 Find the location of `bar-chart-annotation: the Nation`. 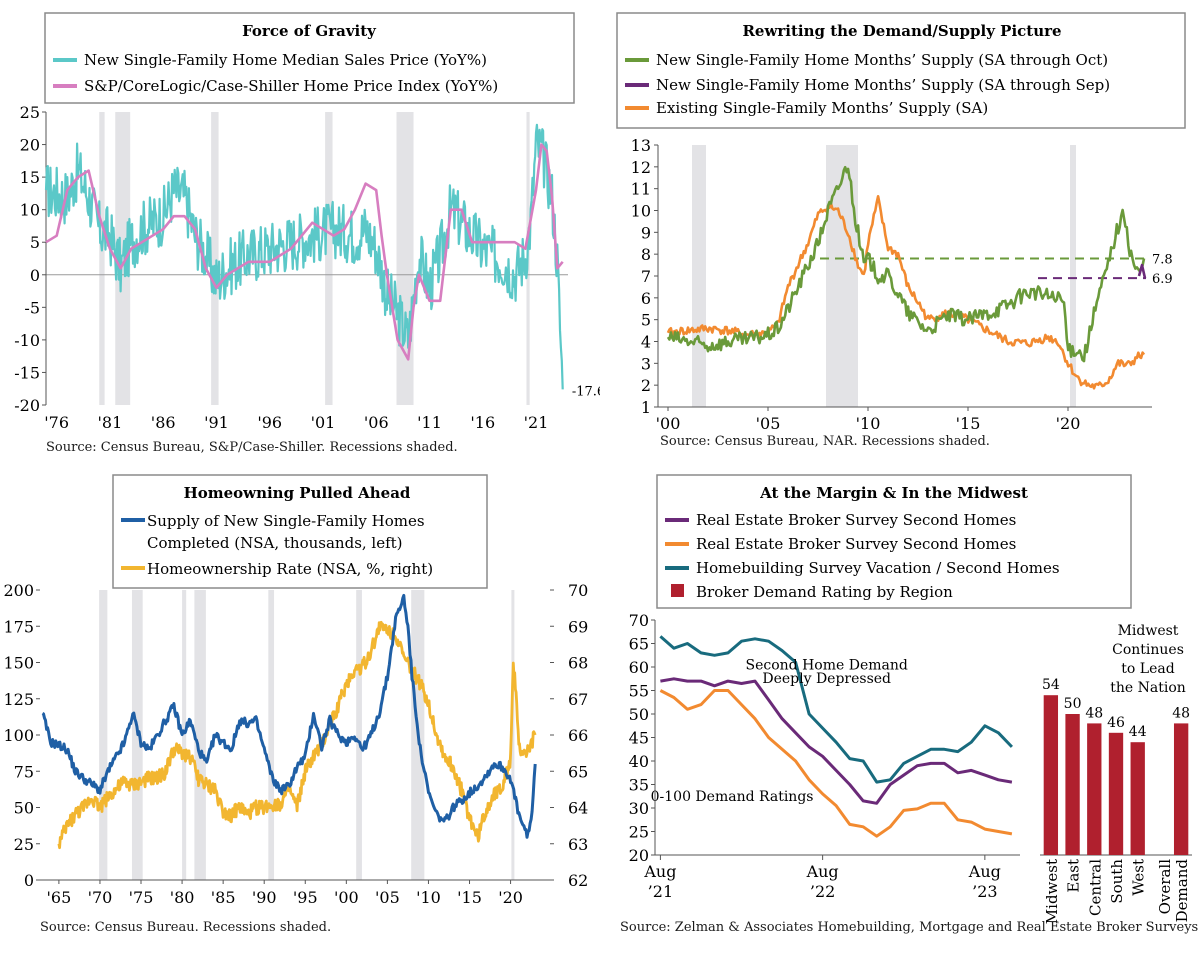

bar-chart-annotation: the Nation is located at coordinates (1148, 688).